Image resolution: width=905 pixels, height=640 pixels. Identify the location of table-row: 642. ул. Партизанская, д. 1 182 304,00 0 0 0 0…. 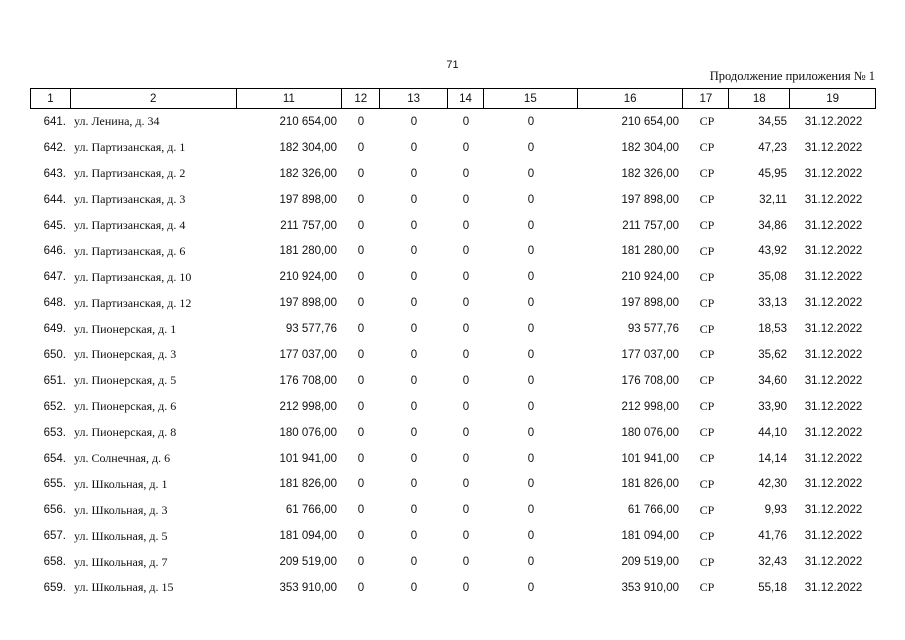
(453, 148).